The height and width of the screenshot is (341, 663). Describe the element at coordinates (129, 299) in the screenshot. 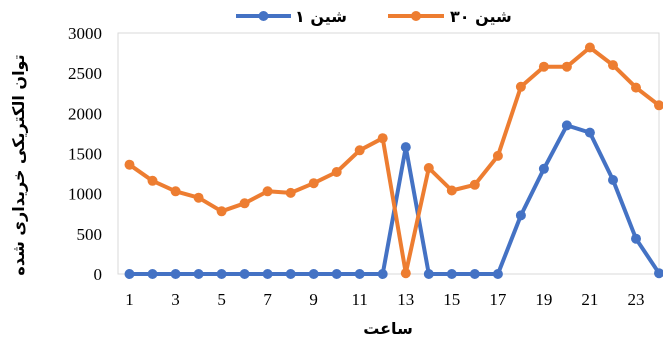

I see `x-tick-label: 1` at that location.